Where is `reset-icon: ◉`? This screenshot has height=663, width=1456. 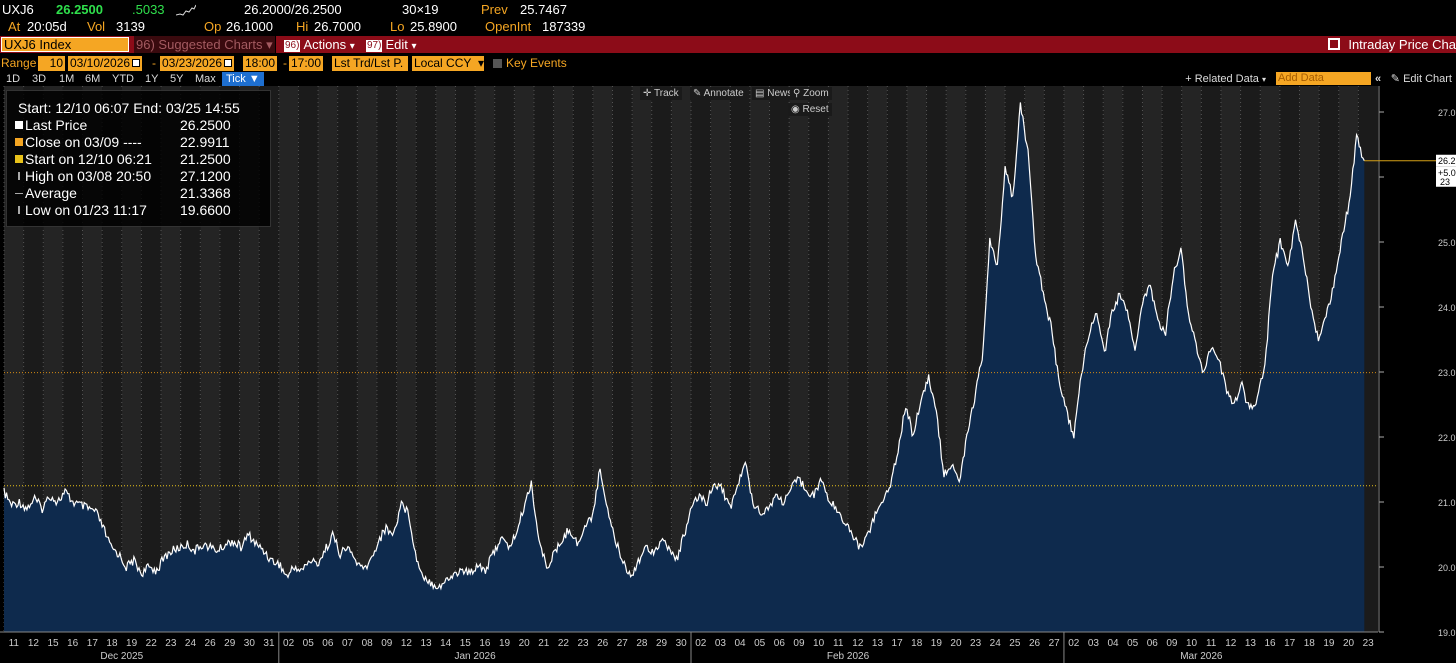
reset-icon: ◉ is located at coordinates (795, 109).